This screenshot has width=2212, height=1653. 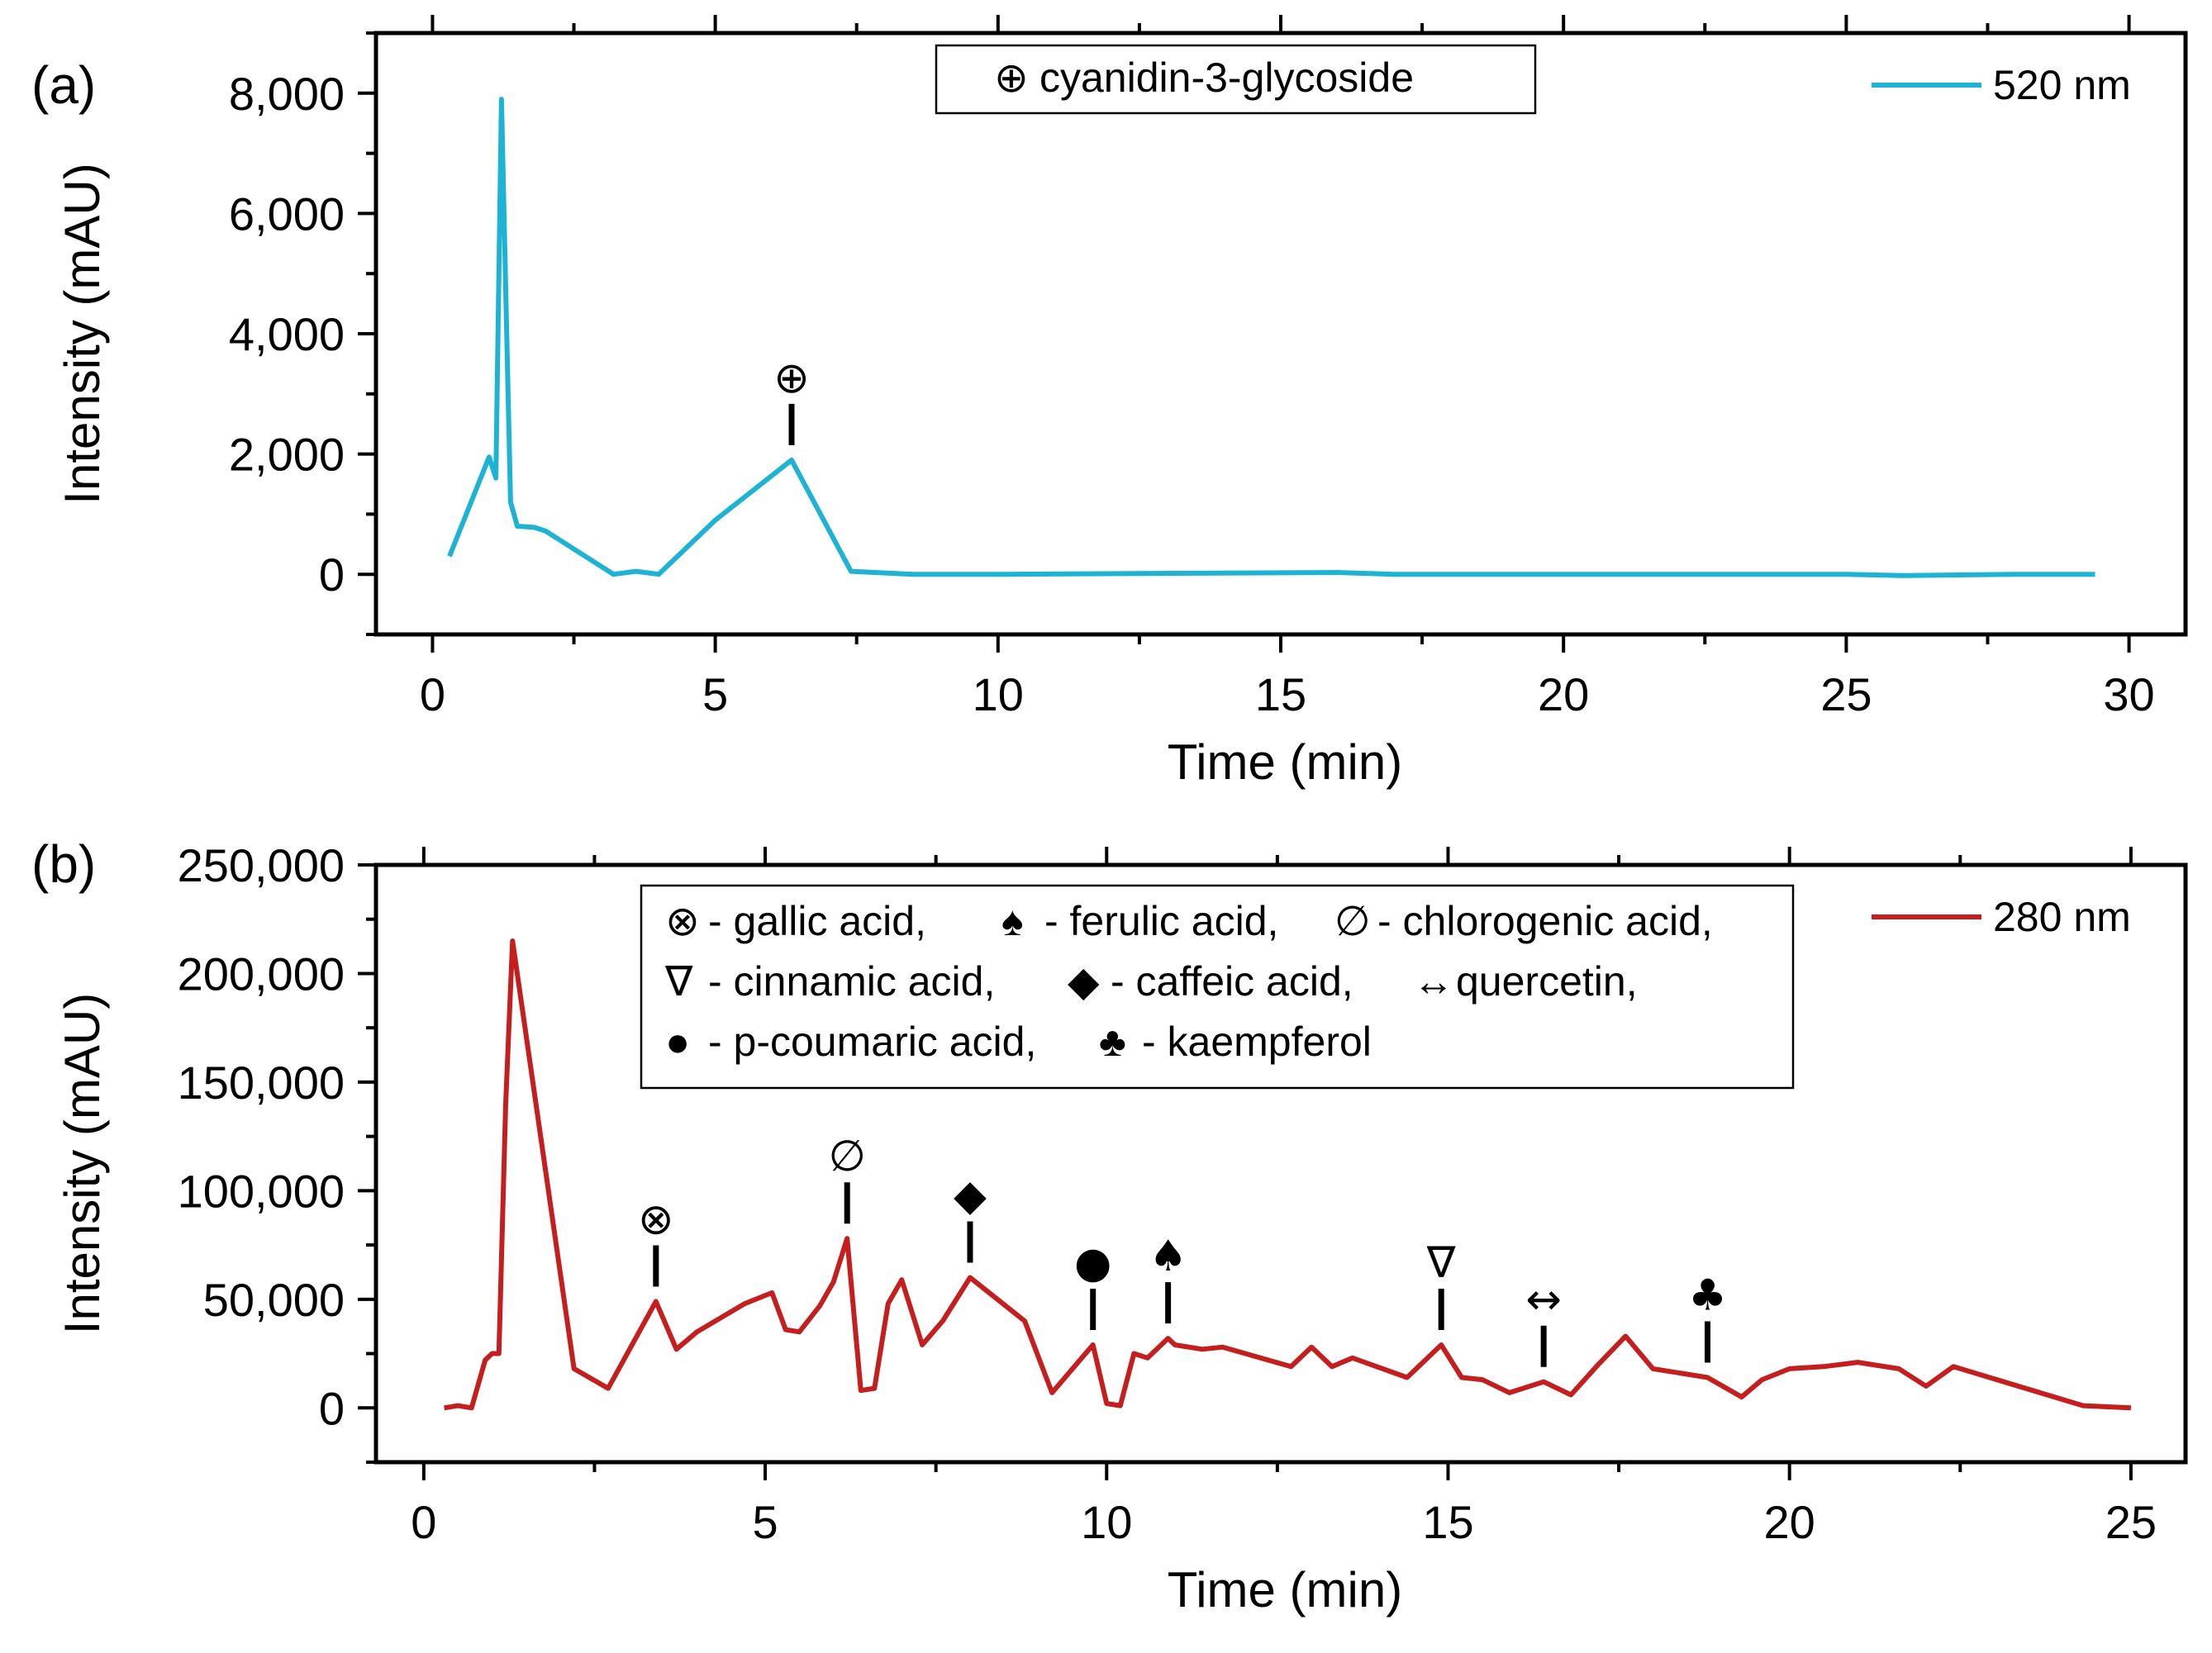 What do you see at coordinates (64, 864) in the screenshot?
I see `panel-label: (b)` at bounding box center [64, 864].